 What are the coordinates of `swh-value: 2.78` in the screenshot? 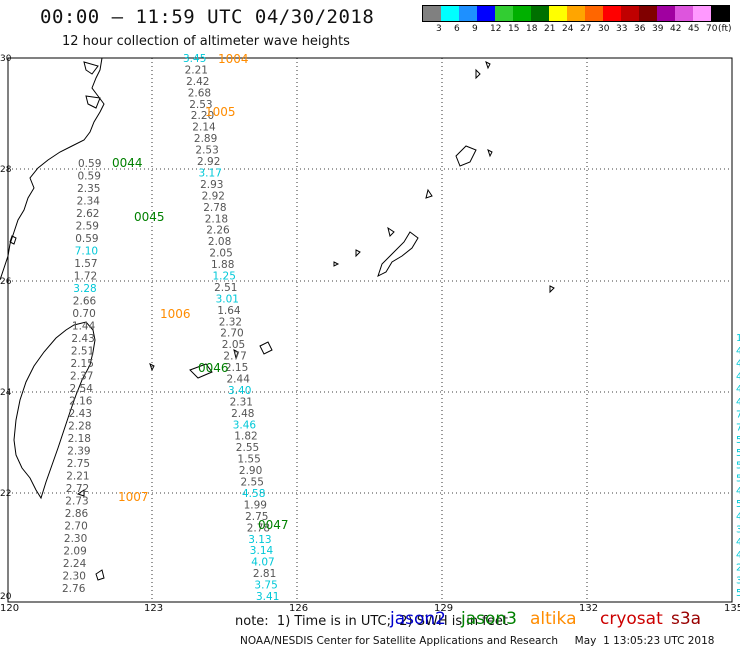 It's located at (258, 528).